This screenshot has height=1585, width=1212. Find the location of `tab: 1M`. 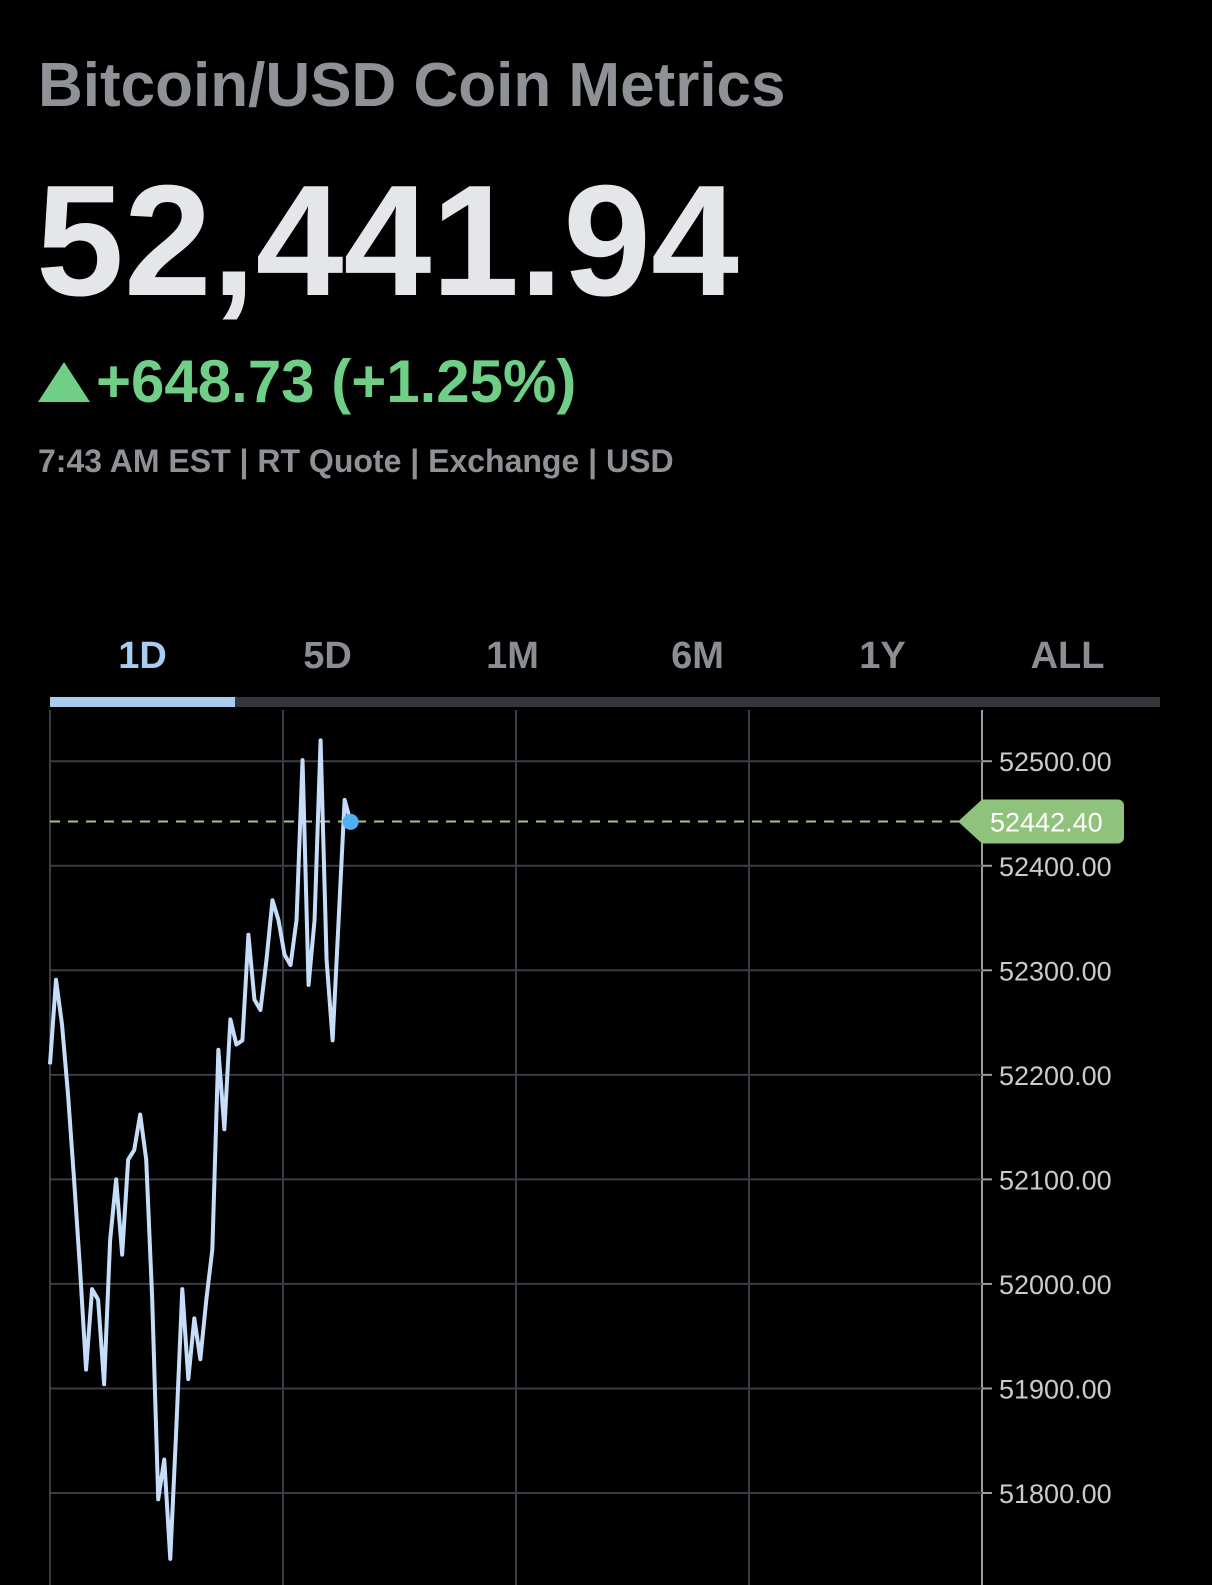

tab: 1M is located at coordinates (512, 656).